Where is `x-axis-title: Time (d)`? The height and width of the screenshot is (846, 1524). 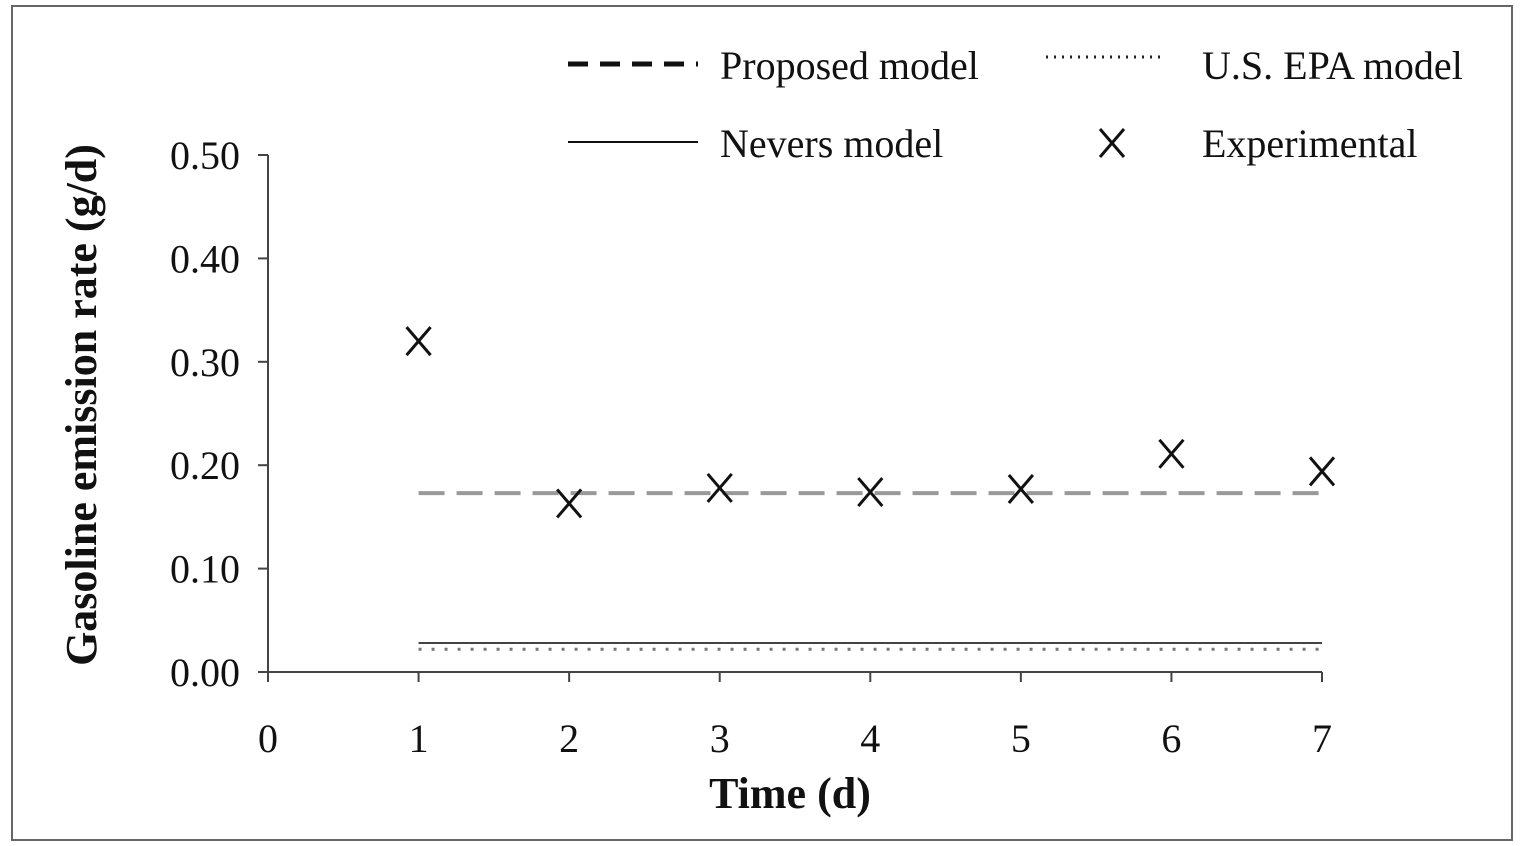 x-axis-title: Time (d) is located at coordinates (790, 793).